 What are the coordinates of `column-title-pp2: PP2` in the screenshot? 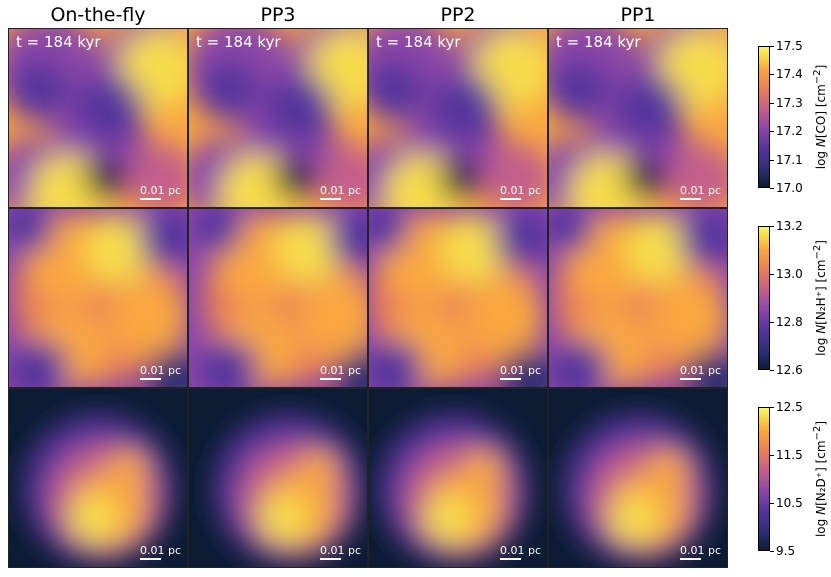 It's located at (458, 15).